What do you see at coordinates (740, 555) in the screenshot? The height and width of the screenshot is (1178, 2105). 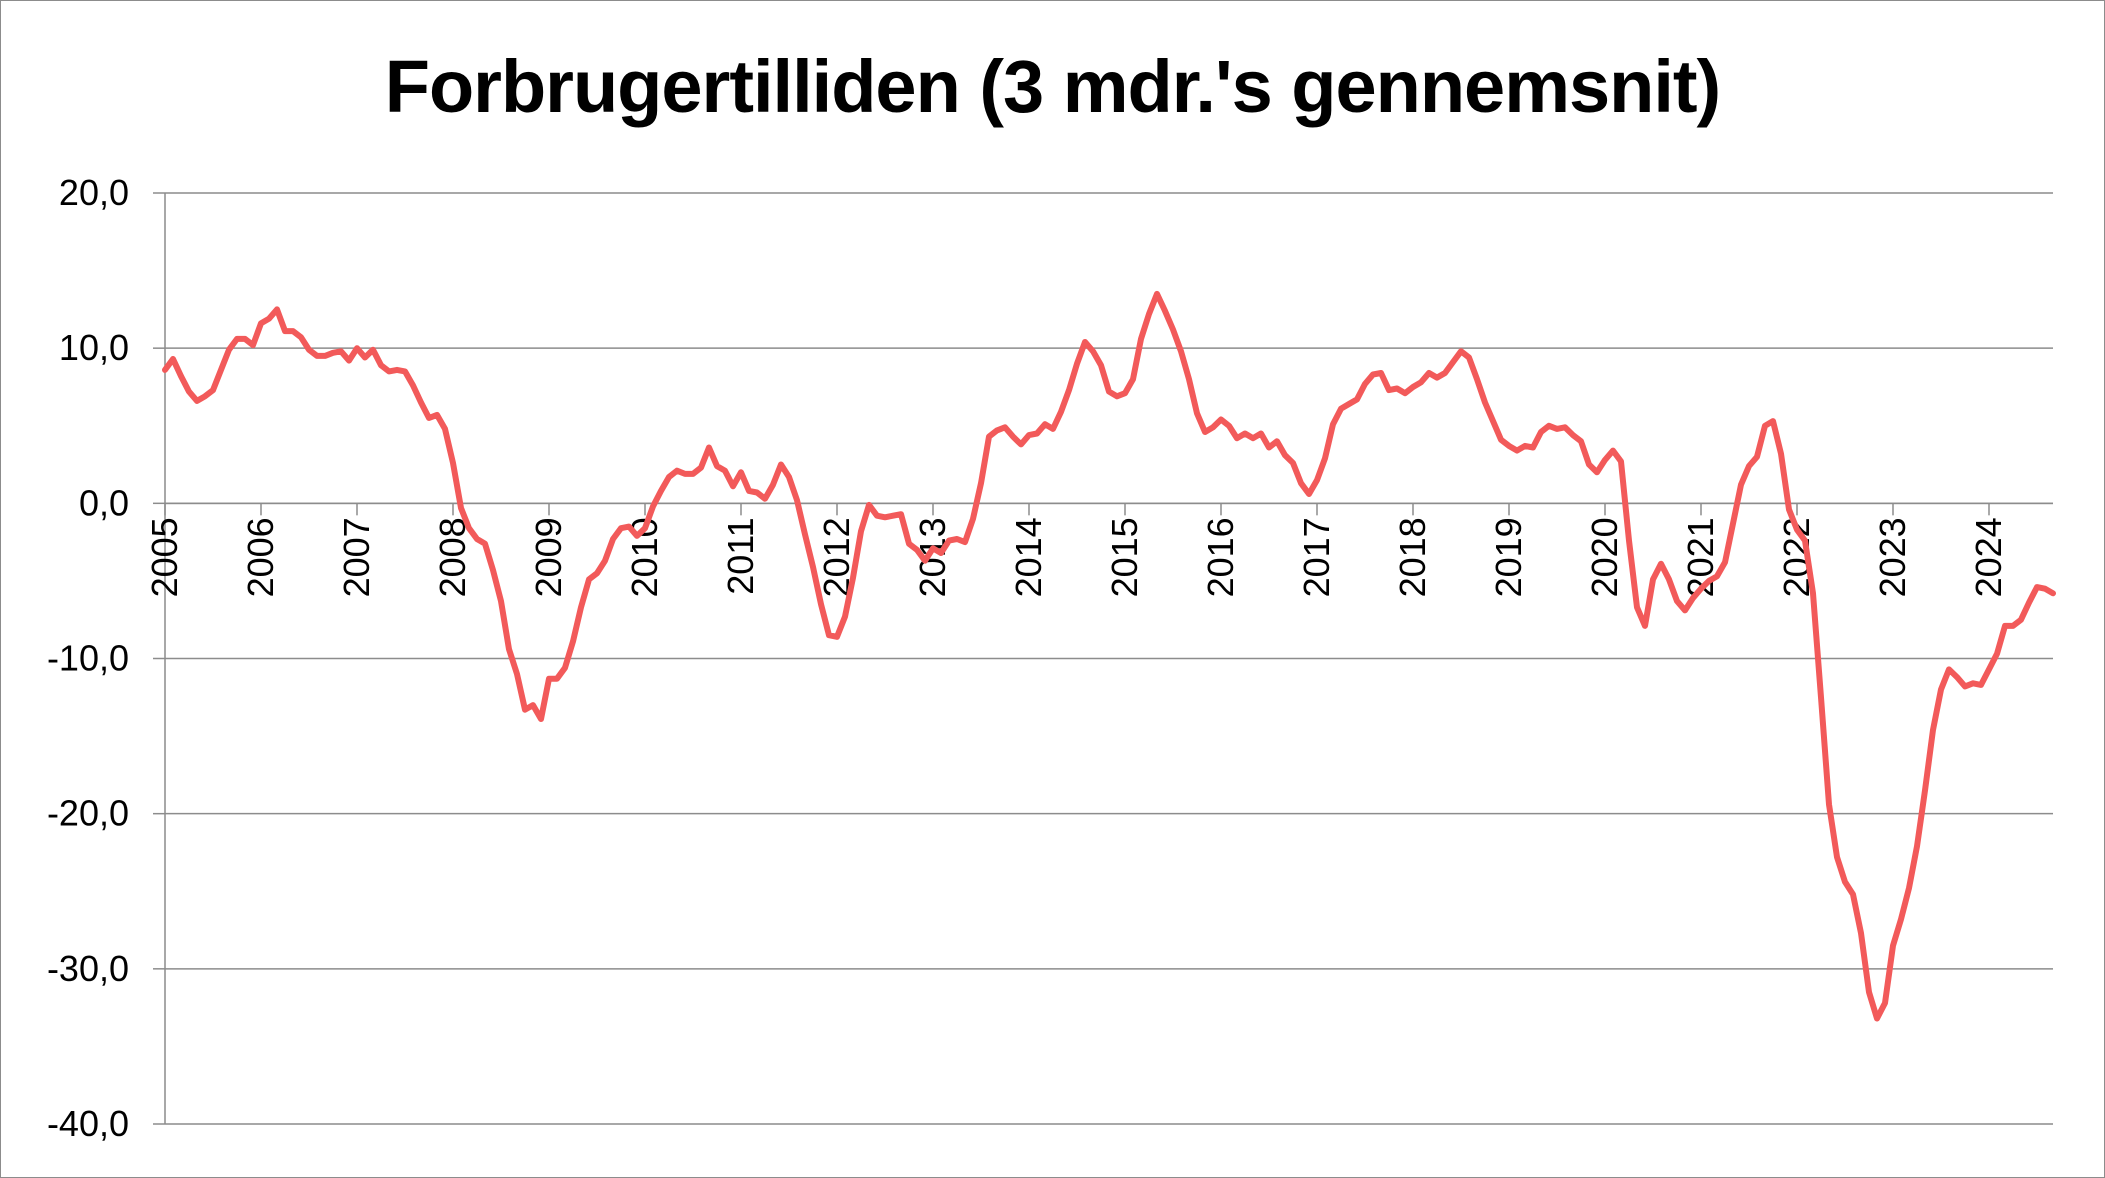 I see `x-tick-label: 2011` at bounding box center [740, 555].